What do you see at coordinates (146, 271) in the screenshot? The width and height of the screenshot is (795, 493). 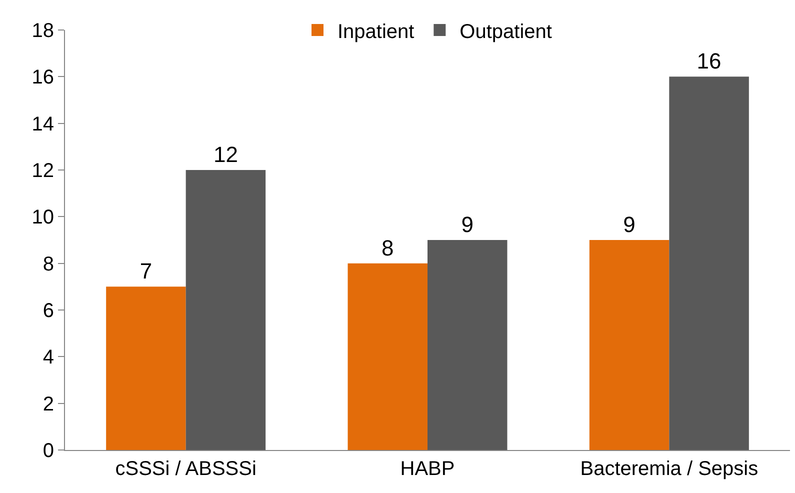 I see `data-label: 7` at bounding box center [146, 271].